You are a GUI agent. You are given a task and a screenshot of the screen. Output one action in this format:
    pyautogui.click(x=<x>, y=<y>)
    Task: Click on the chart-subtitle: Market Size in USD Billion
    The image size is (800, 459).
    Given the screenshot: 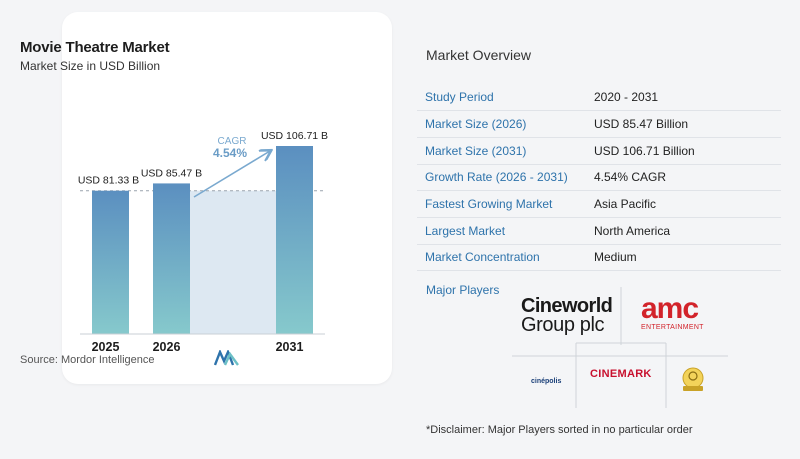 What is the action you would take?
    pyautogui.click(x=90, y=66)
    